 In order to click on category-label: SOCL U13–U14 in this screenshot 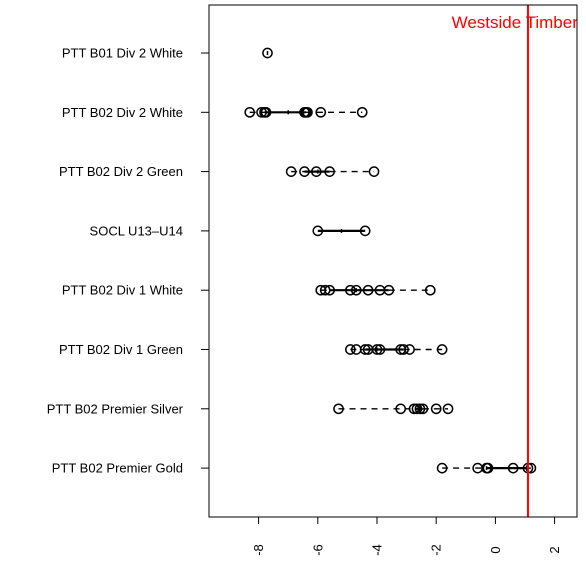, I will do `click(136, 230)`.